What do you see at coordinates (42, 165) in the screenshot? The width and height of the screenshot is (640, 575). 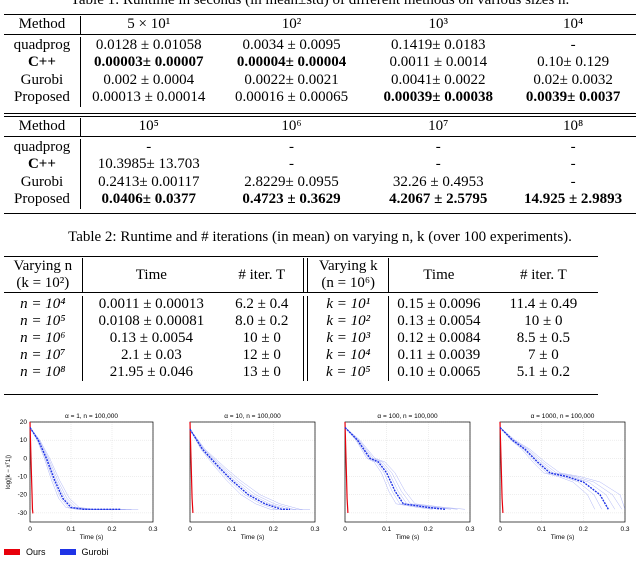 I see `method-cell: C++` at bounding box center [42, 165].